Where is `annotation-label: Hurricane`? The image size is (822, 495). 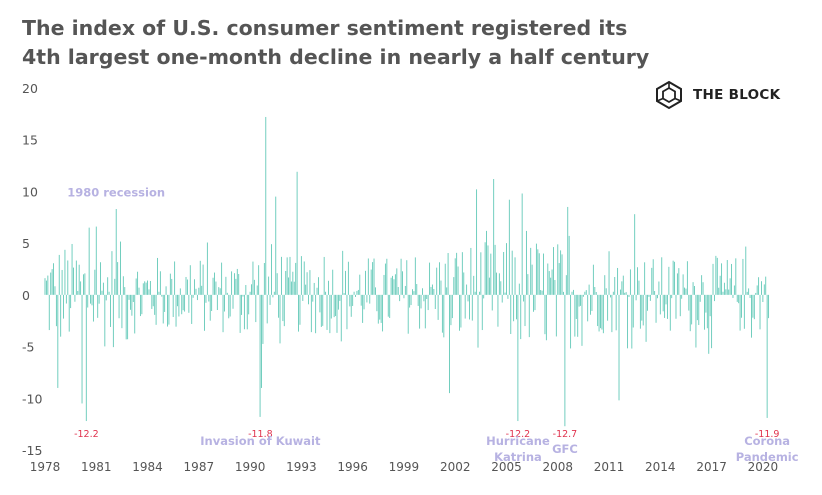
annotation-label: Hurricane is located at coordinates (518, 441).